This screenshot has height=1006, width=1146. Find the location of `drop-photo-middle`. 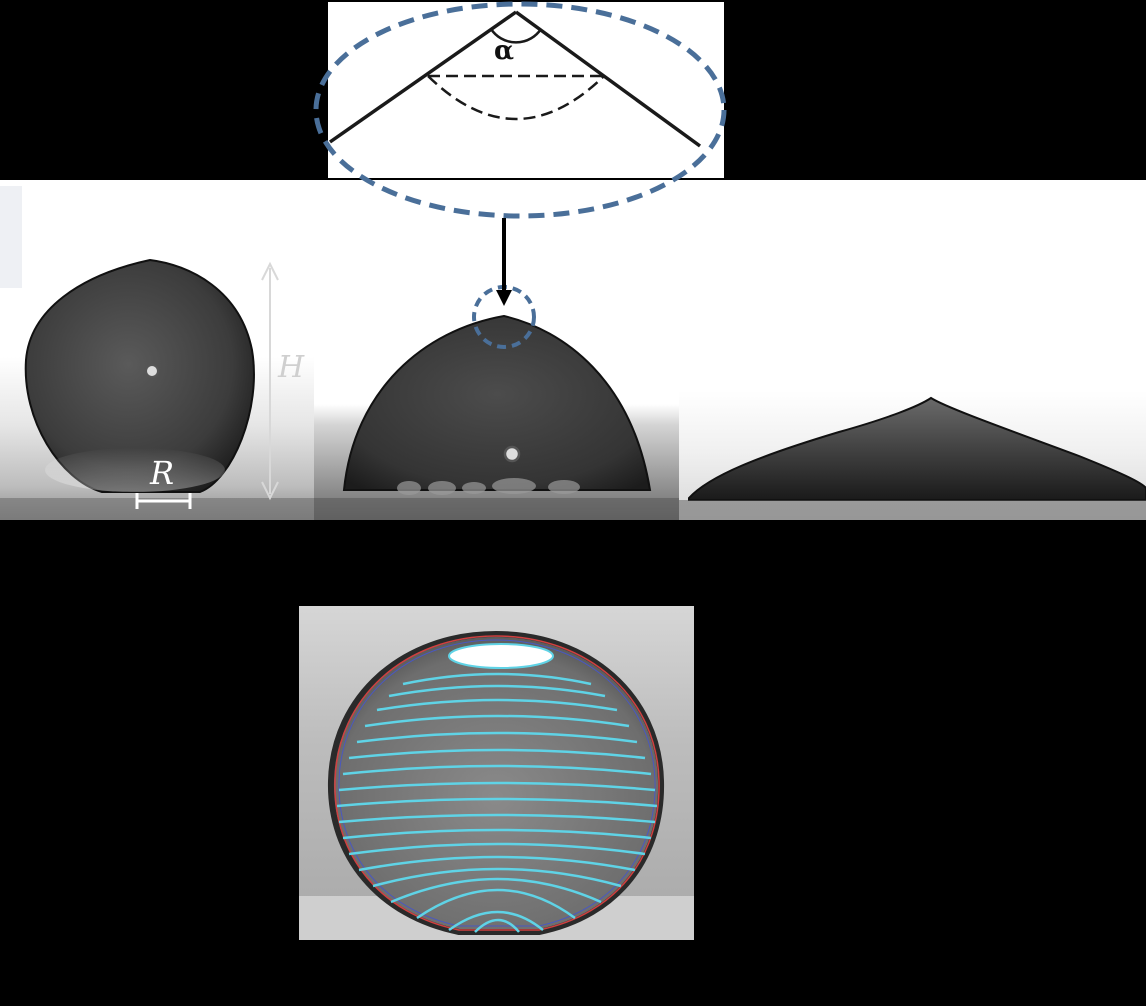

drop-photo-middle is located at coordinates (496, 350).